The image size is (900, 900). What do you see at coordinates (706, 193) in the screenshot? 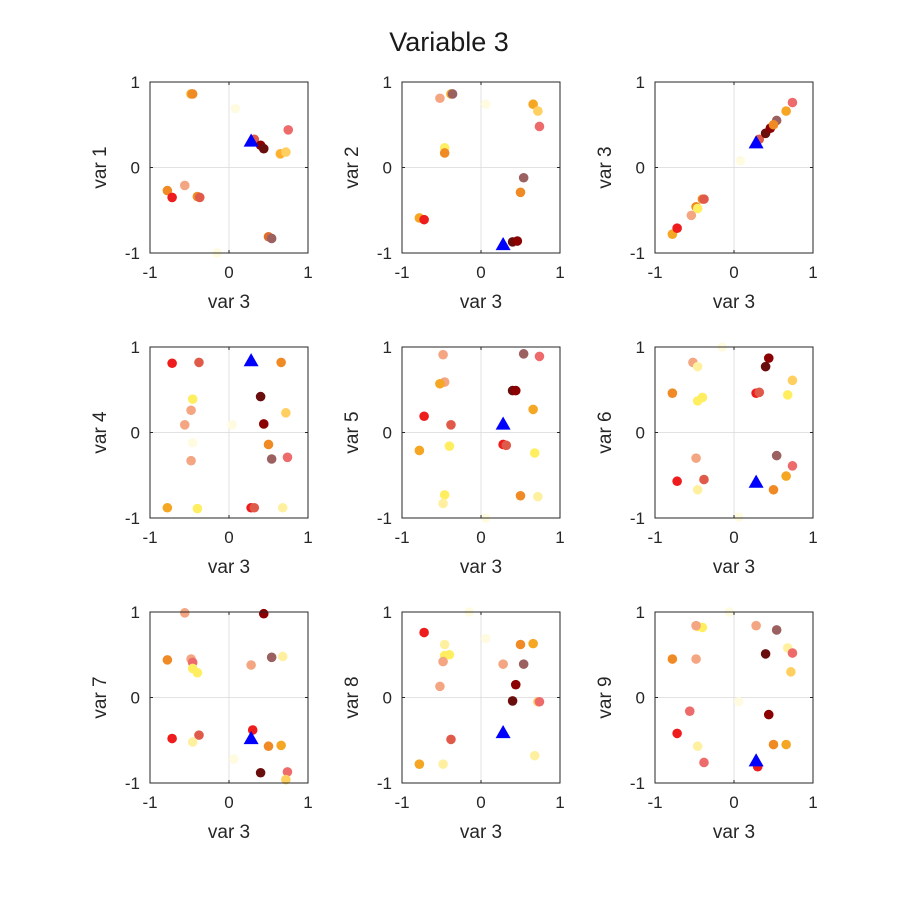
I see `subplot-3: -1-1 0 0 1 1 var 3 var 3` at bounding box center [706, 193].